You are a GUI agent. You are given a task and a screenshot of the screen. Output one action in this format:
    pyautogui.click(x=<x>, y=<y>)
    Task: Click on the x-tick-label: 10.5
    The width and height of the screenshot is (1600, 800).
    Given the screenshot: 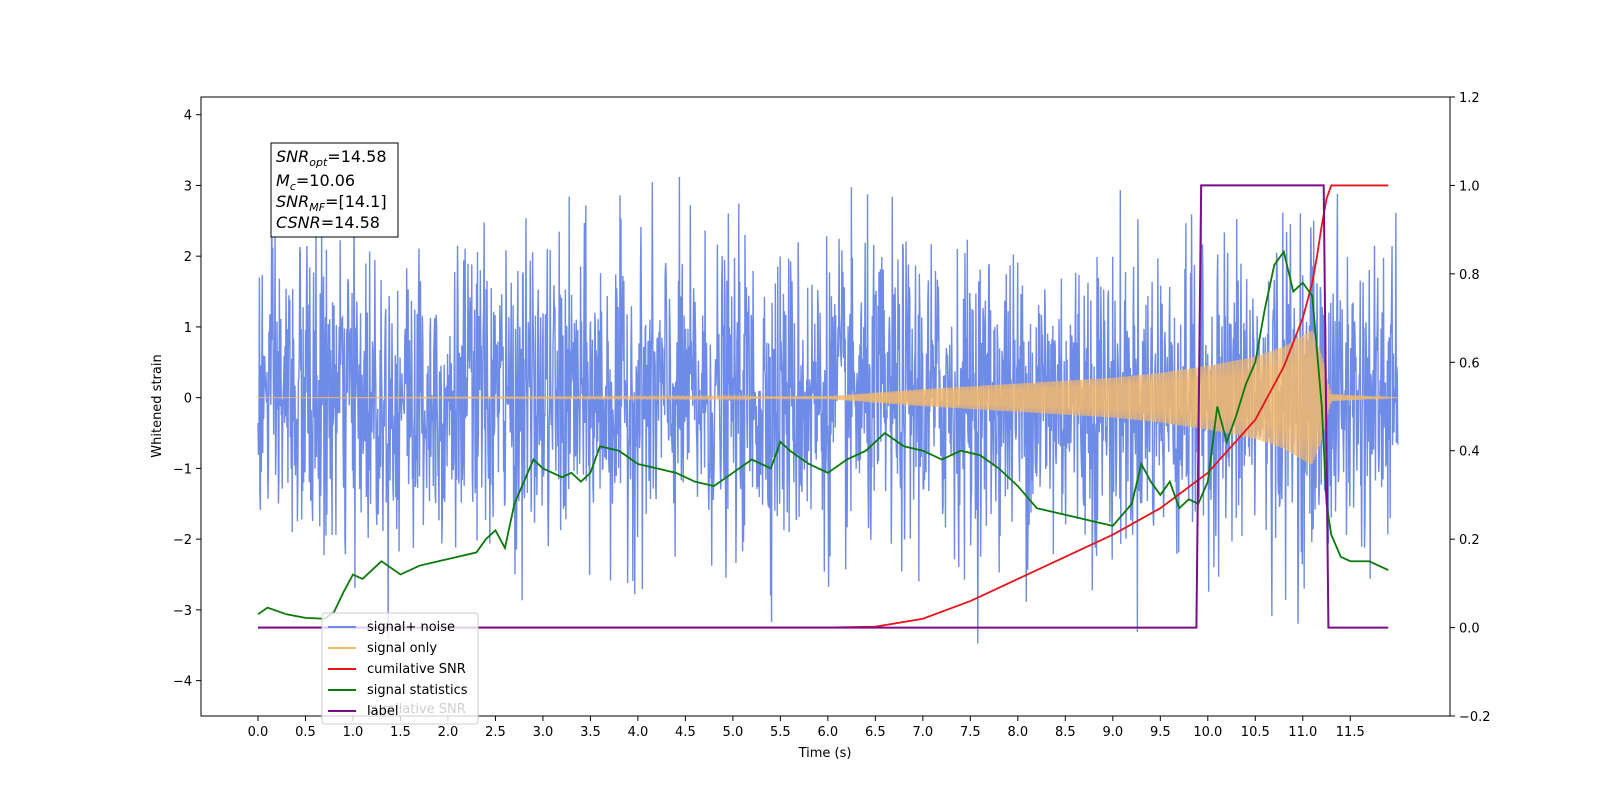 What is the action you would take?
    pyautogui.click(x=1255, y=732)
    